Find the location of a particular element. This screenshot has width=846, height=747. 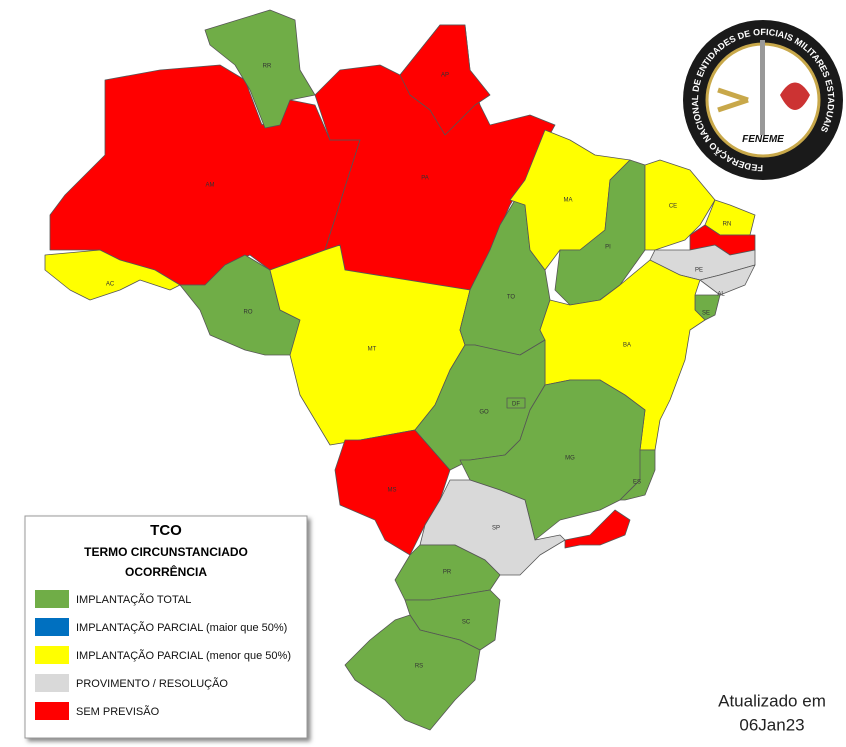

logo-helmet is located at coordinates (795, 96).